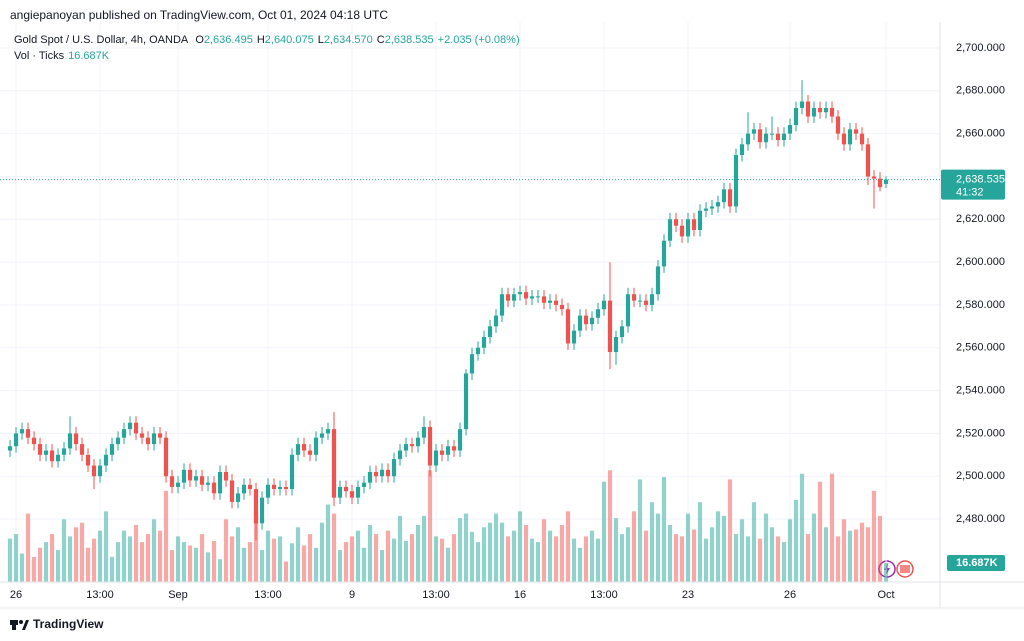 The image size is (1024, 641). Describe the element at coordinates (178, 595) in the screenshot. I see `x-tick-label: Sep` at that location.